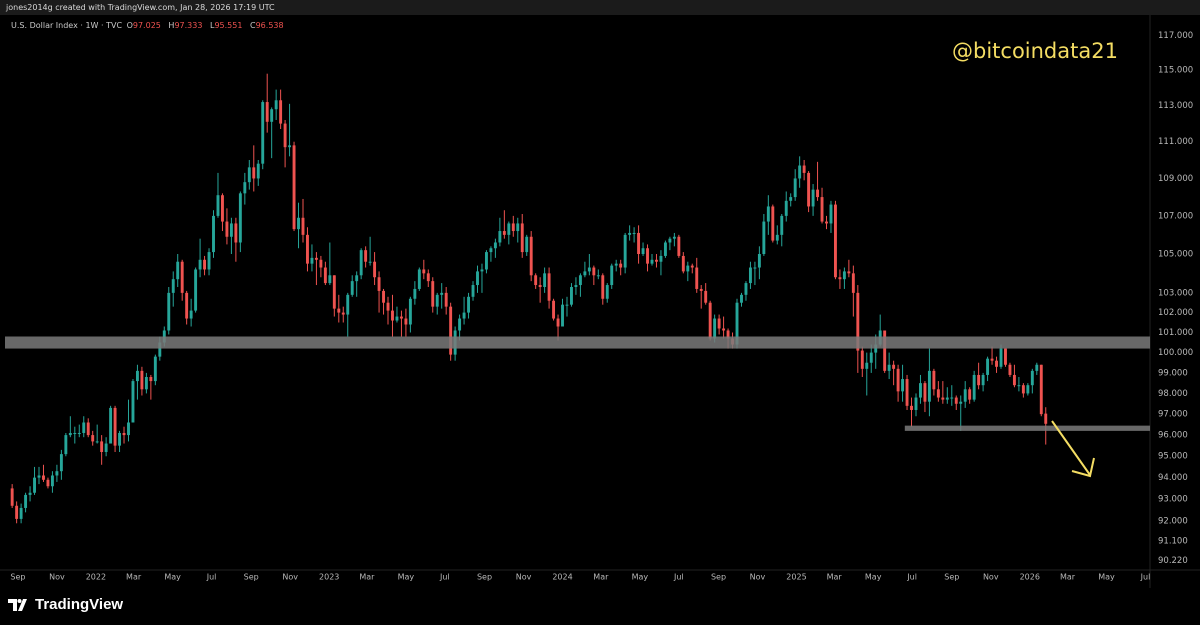 The width and height of the screenshot is (1200, 625). Describe the element at coordinates (79, 604) in the screenshot. I see `brand-name: TradingView` at that location.